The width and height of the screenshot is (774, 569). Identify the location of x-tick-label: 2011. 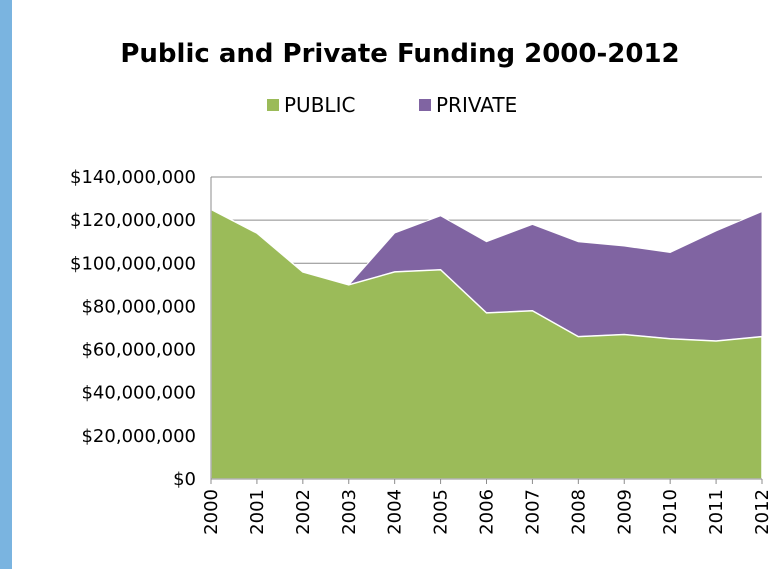
(716, 512).